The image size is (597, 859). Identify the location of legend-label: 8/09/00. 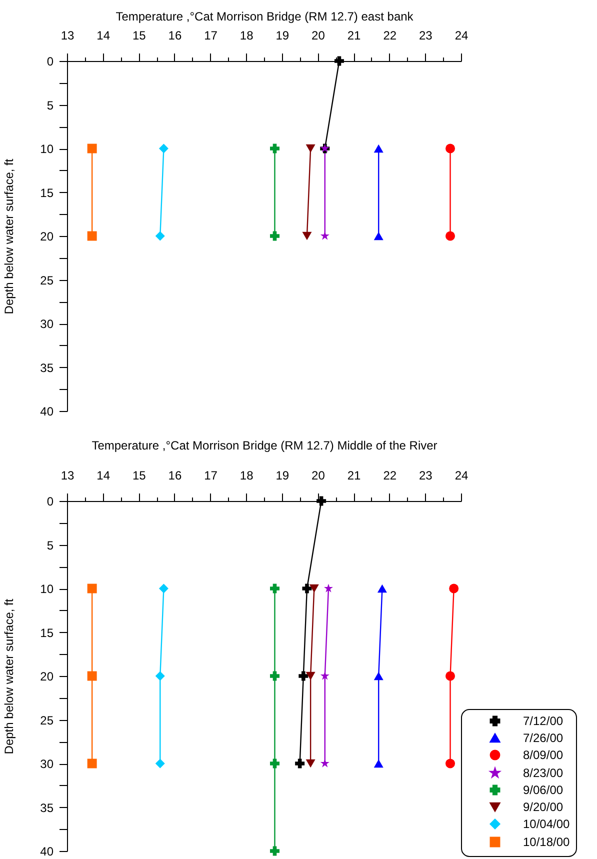
(543, 755).